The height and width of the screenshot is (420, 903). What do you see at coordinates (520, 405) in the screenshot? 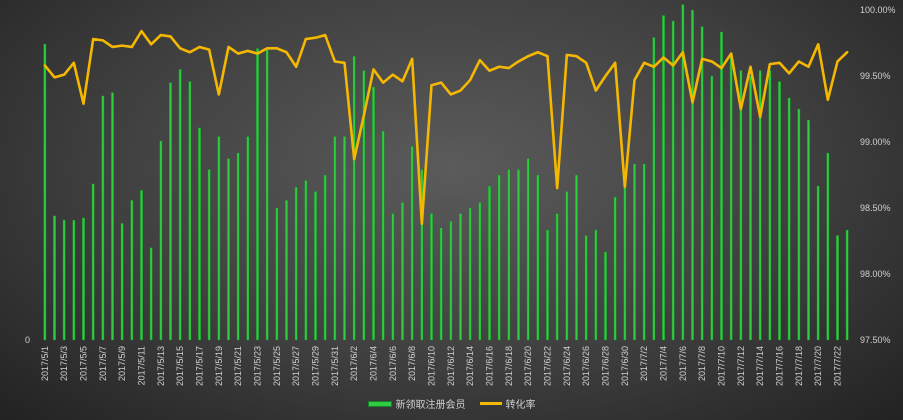
I see `legend-line-label: 转化率` at bounding box center [520, 405].